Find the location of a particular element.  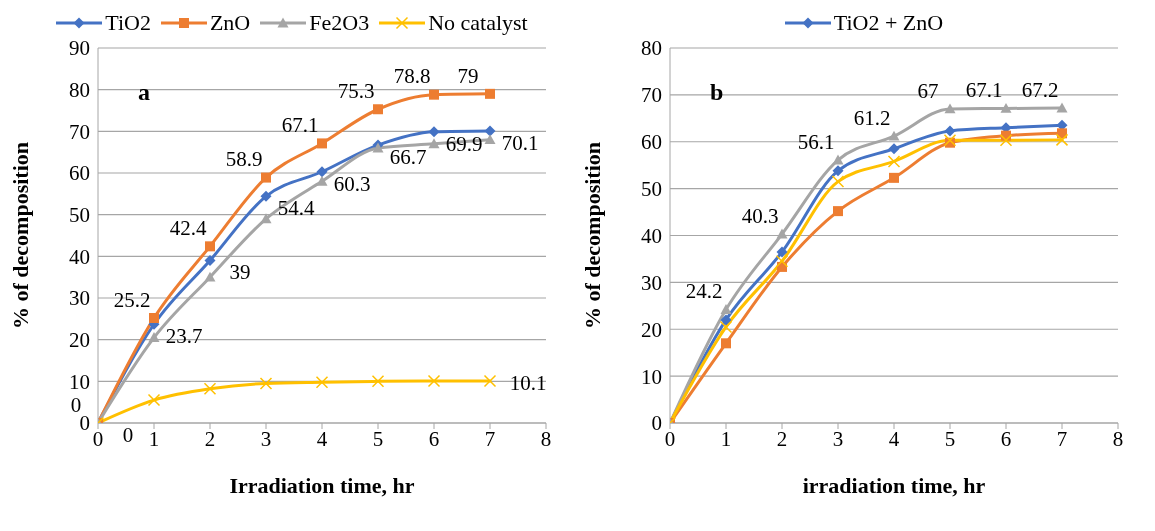

data-label: 70.1 is located at coordinates (520, 142).